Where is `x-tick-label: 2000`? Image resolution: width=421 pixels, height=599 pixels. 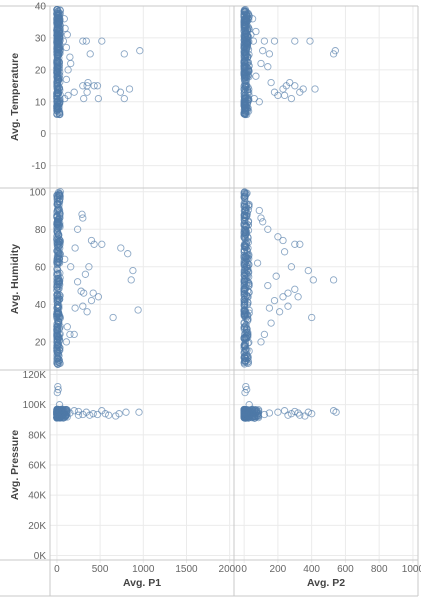 x-tick-label: 2000 is located at coordinates (230, 569).